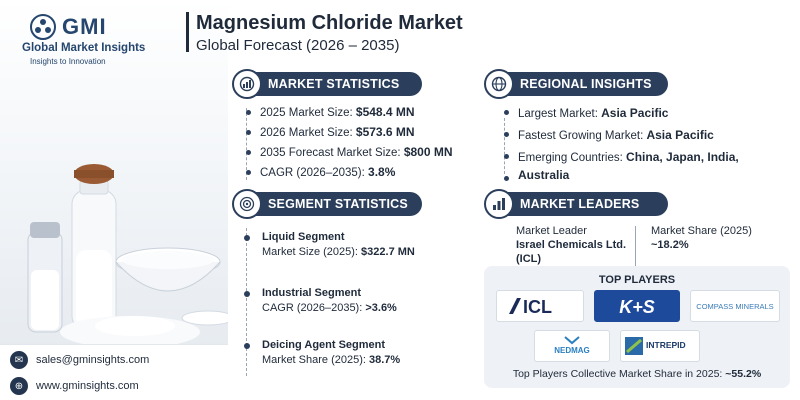 Image resolution: width=800 pixels, height=400 pixels. I want to click on list-item: 2025 Market Size: $548.4 MN, so click(347, 112).